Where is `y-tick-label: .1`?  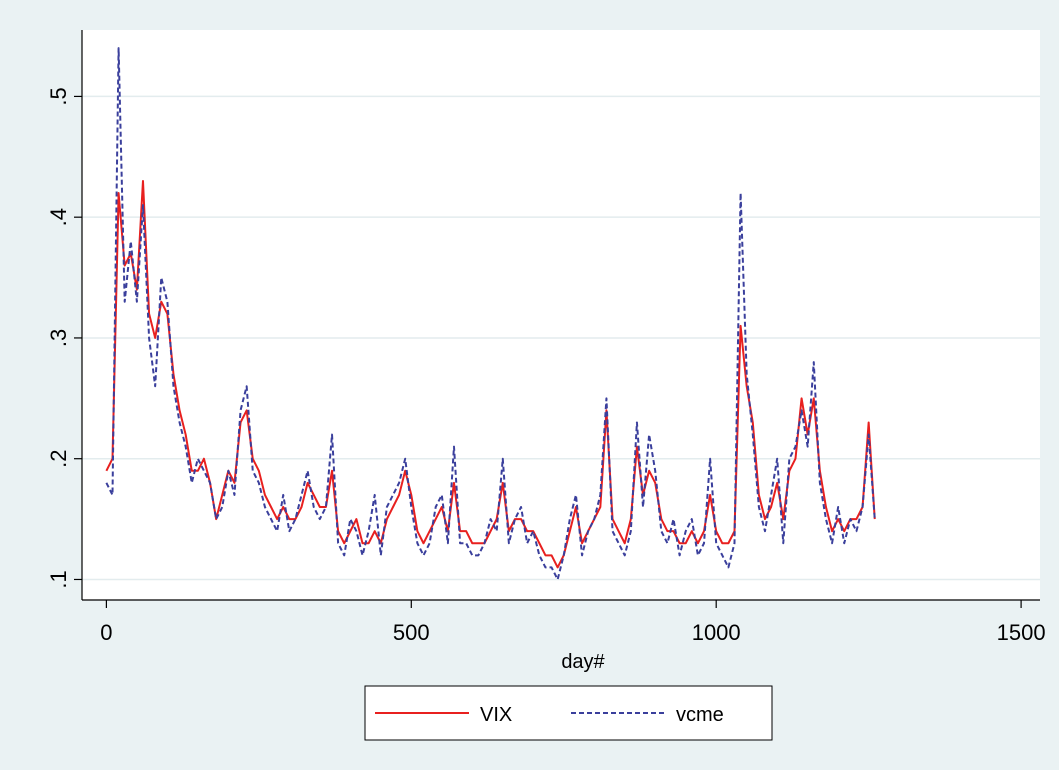 y-tick-label: .1 is located at coordinates (58, 579).